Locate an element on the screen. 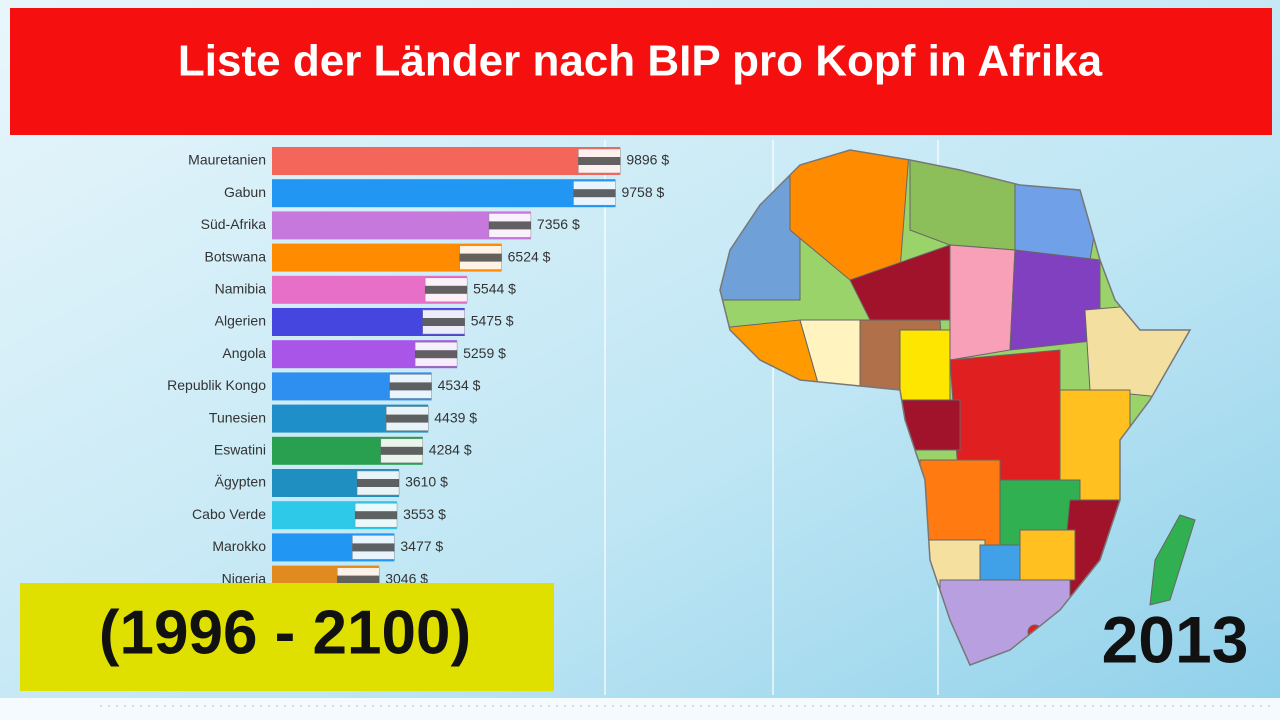 This screenshot has width=1280, height=720. category-label: Ägypten is located at coordinates (240, 482).